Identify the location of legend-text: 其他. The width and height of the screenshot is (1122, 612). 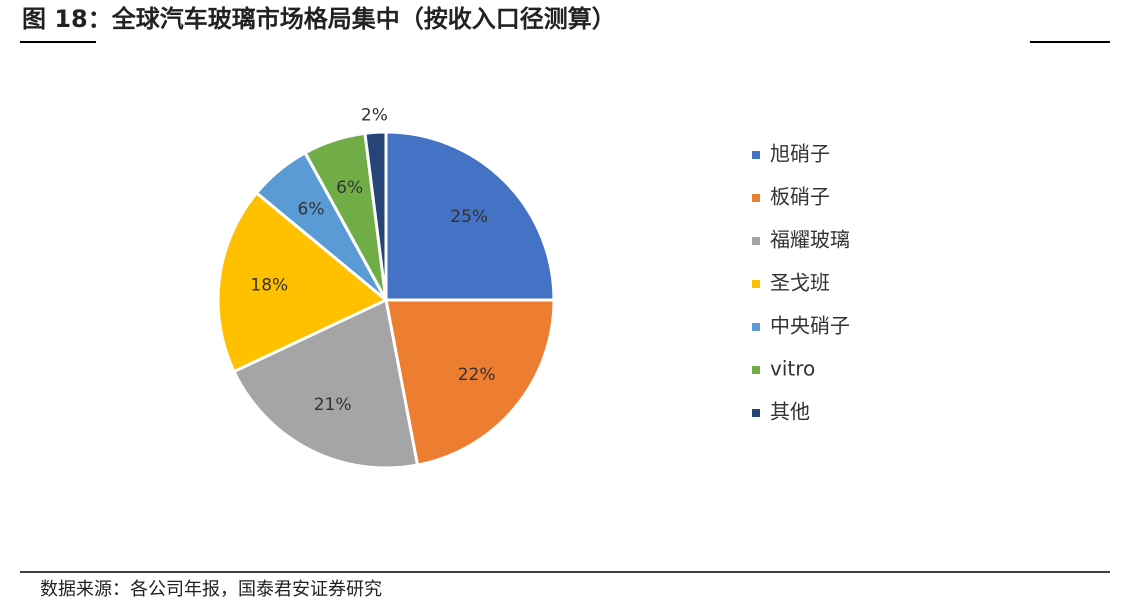
(790, 412).